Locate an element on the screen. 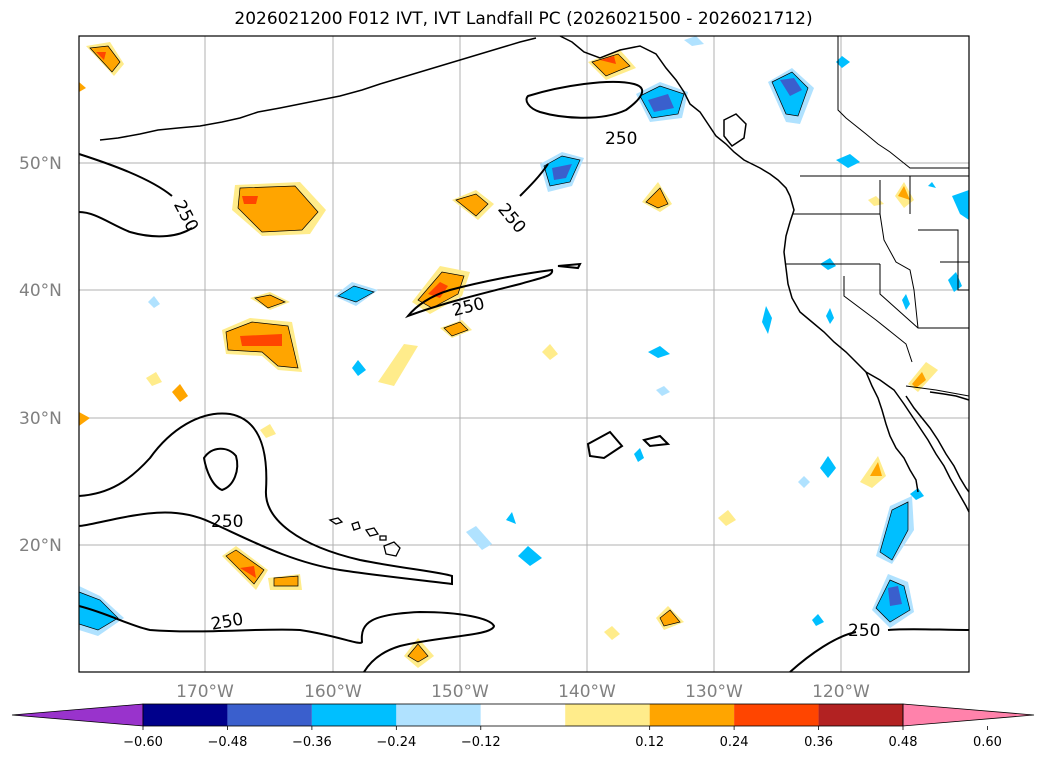  vancouver-island is located at coordinates (735, 130).